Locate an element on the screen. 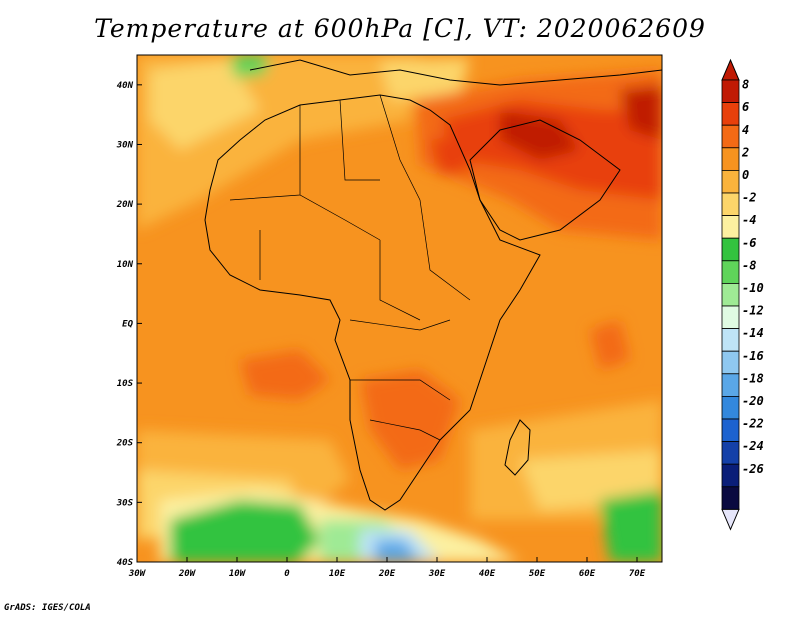 This screenshot has width=800, height=618. colorbar-label: 0 is located at coordinates (745, 175).